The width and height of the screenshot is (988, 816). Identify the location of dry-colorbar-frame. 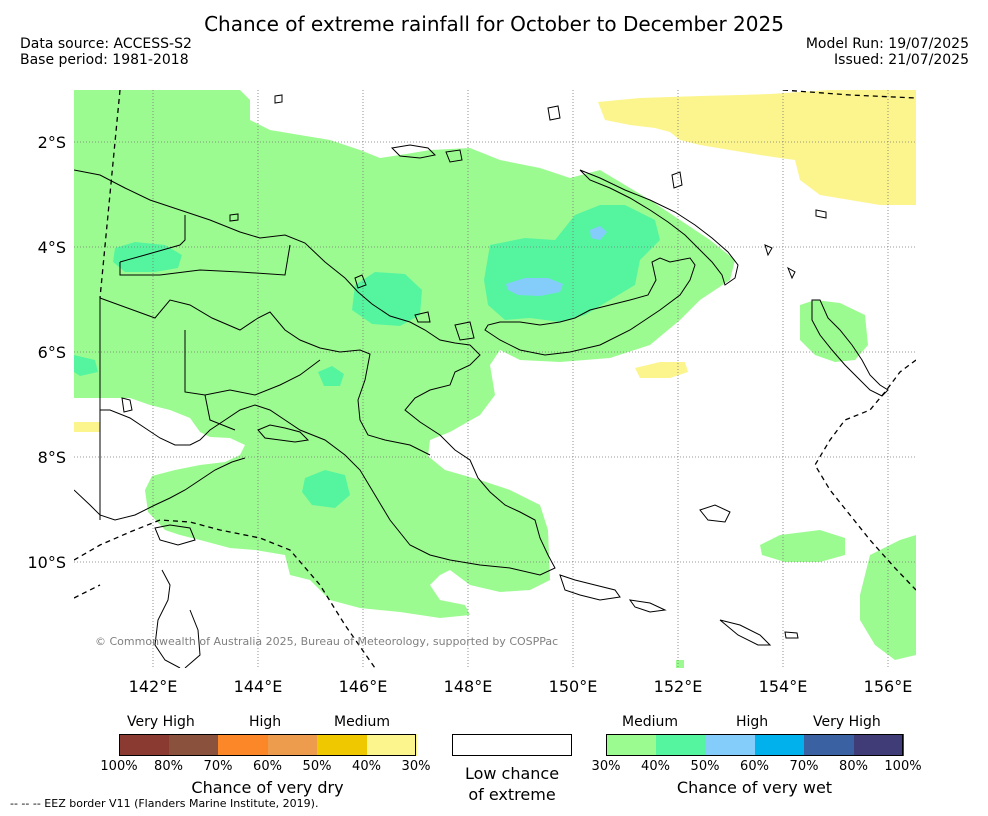
(267, 745).